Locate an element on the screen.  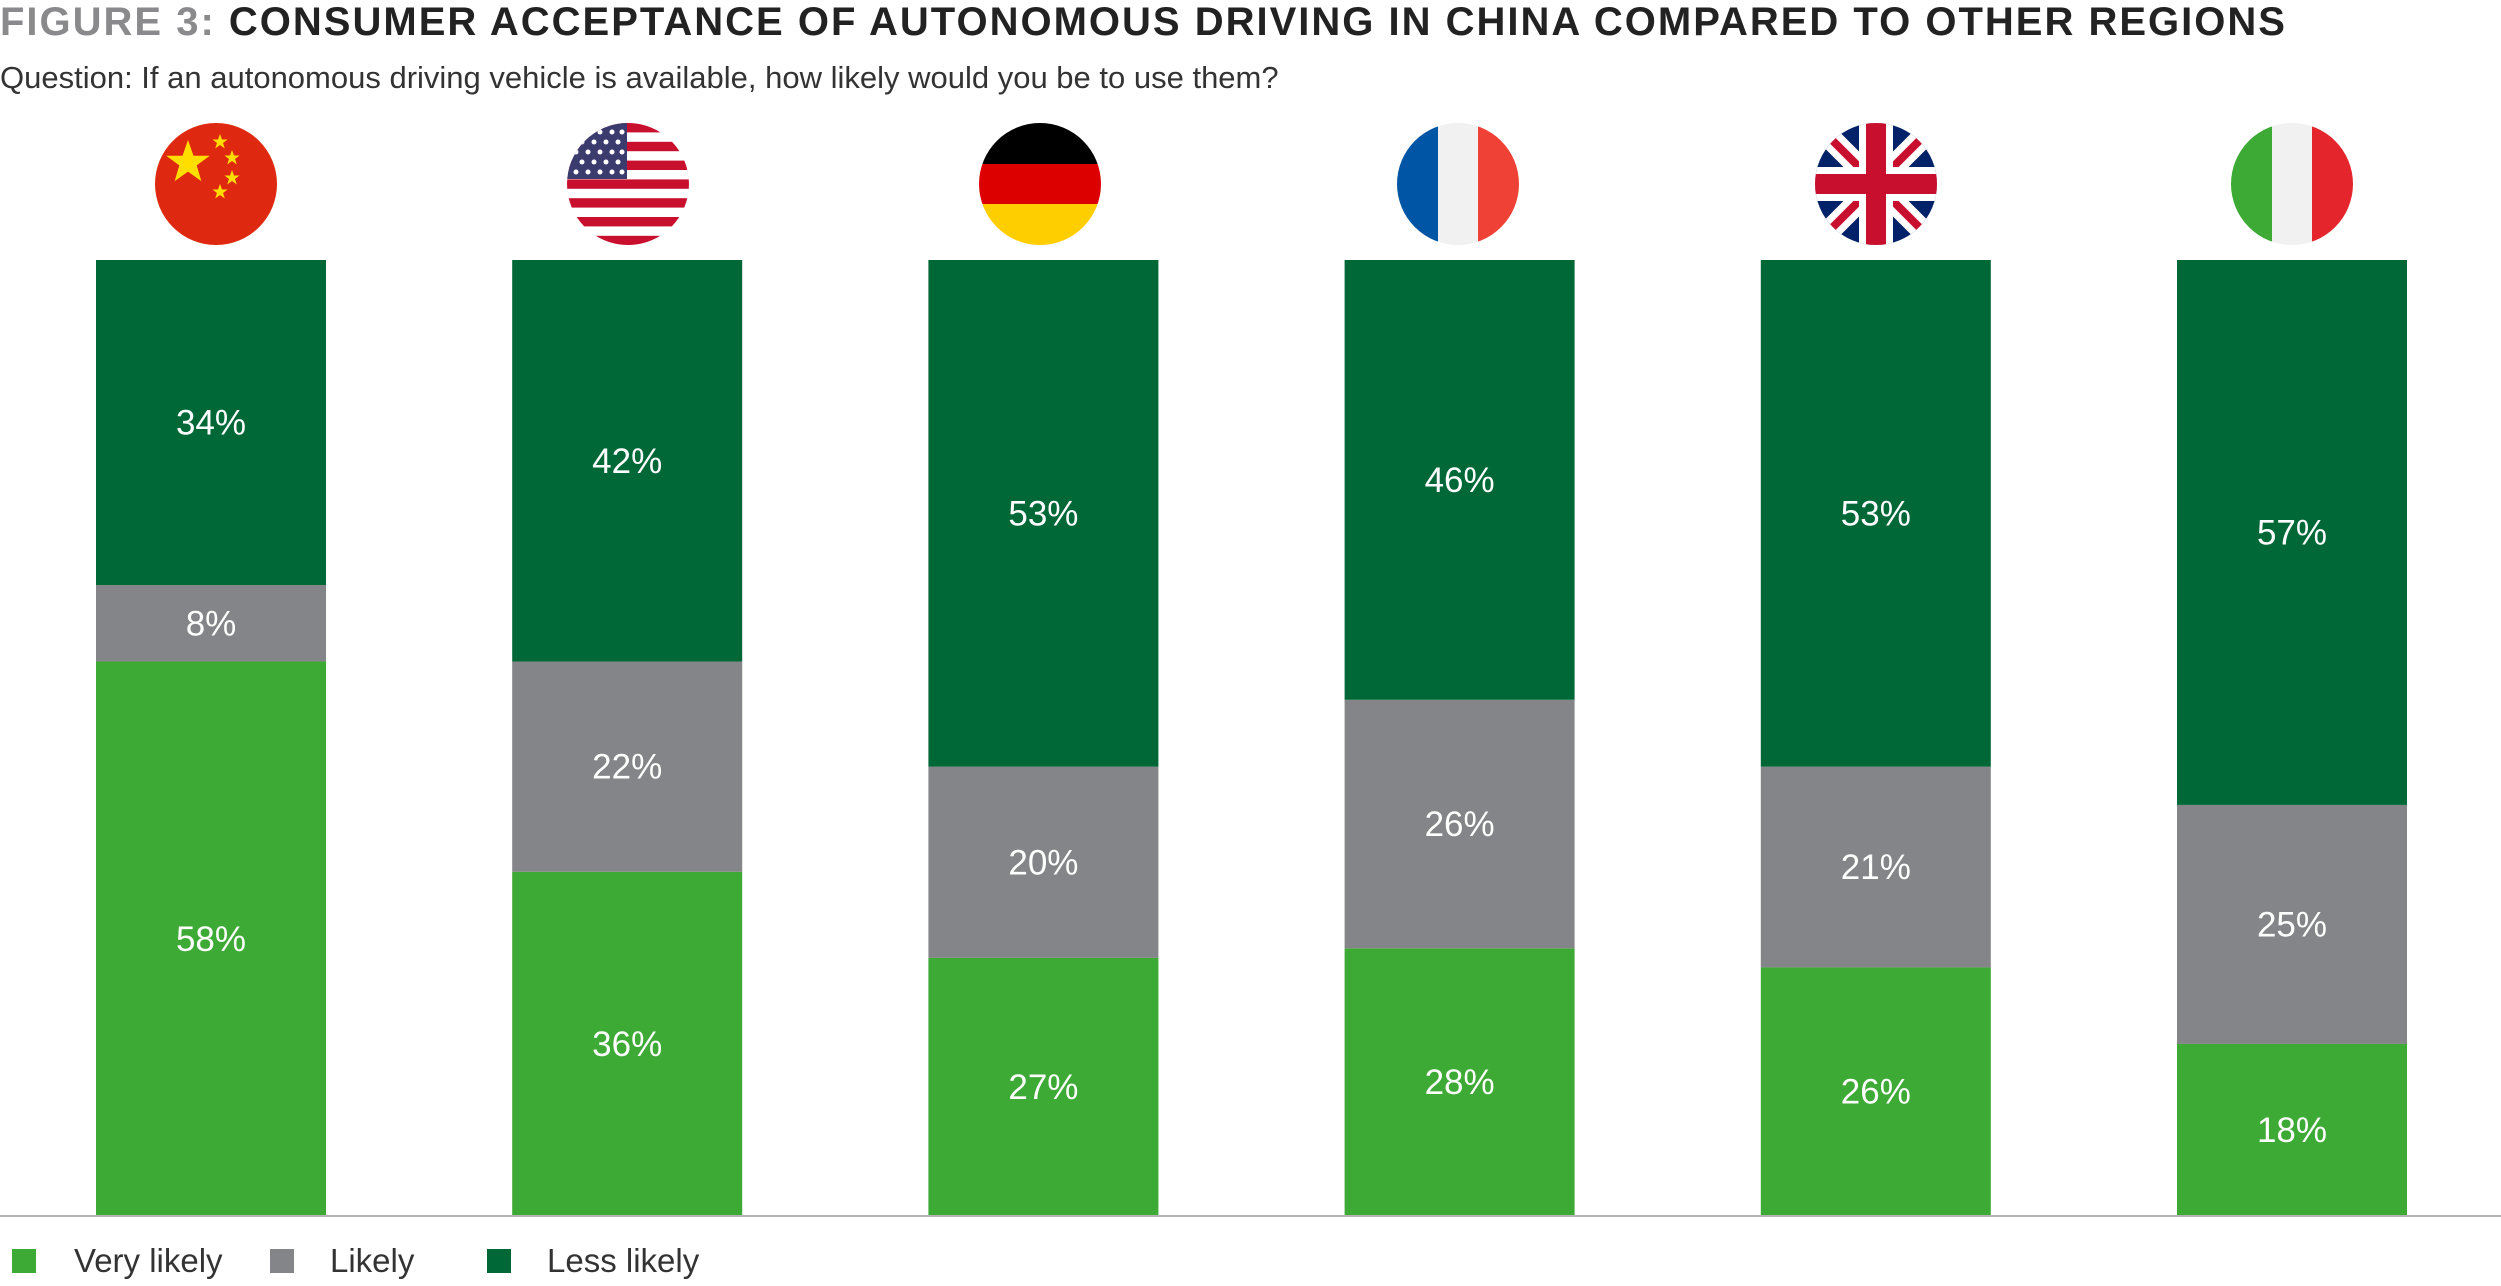
data-label-germany-likely: 20% is located at coordinates (1043, 862).